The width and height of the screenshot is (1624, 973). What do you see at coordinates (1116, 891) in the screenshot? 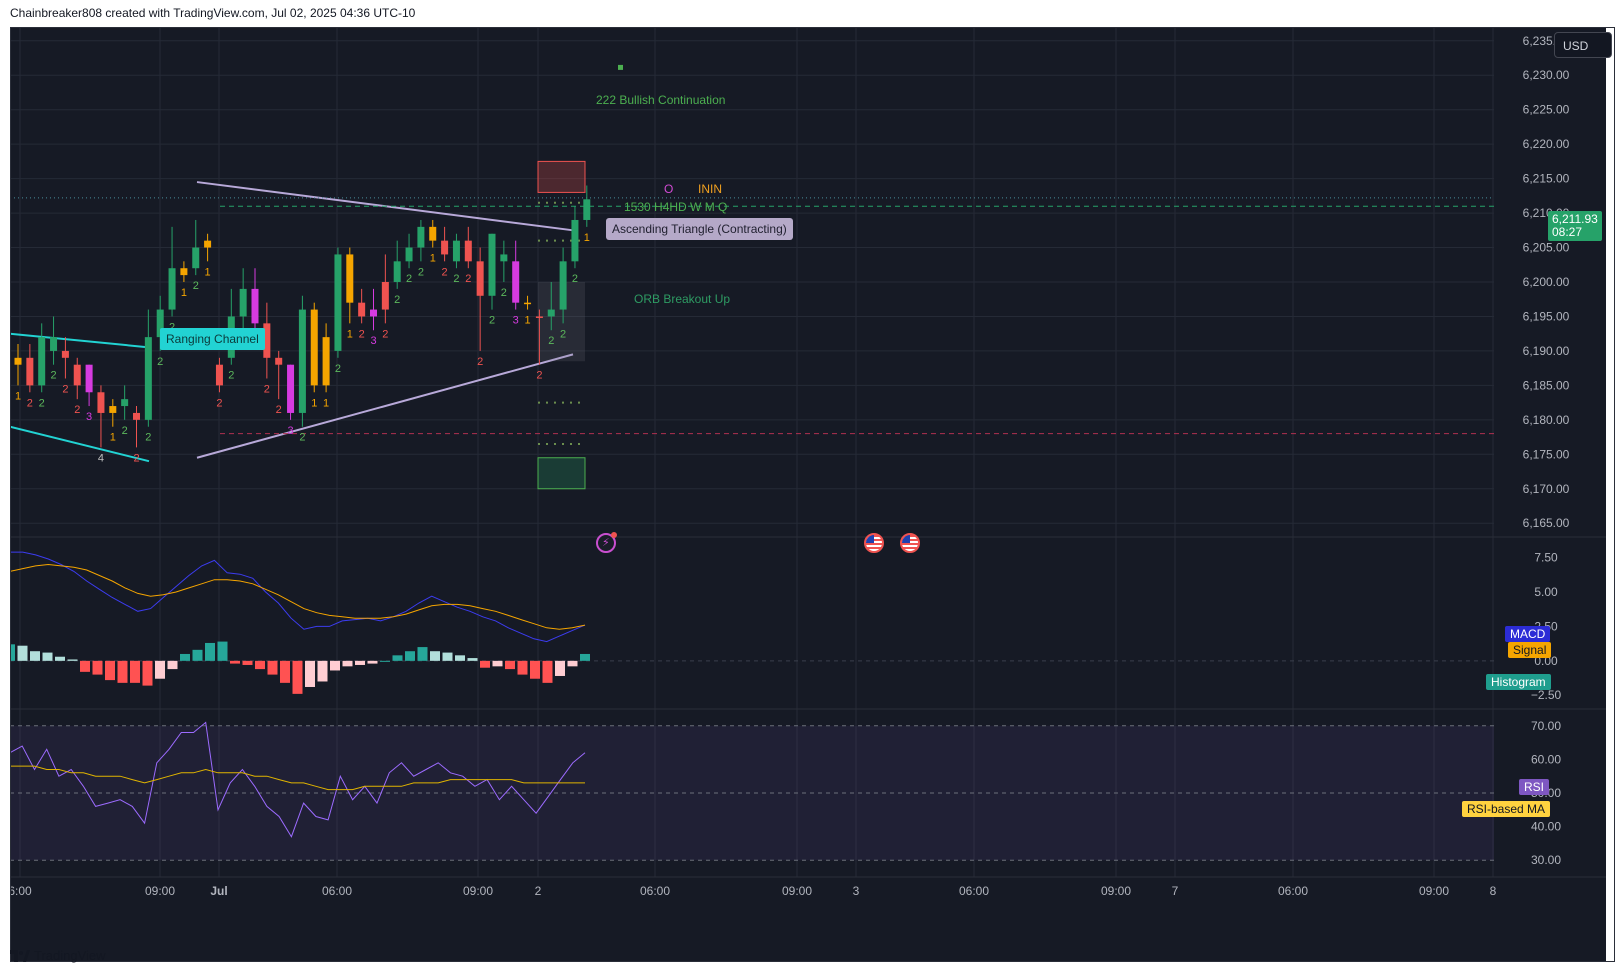
I see `time-tick-label: 09:00` at bounding box center [1116, 891].